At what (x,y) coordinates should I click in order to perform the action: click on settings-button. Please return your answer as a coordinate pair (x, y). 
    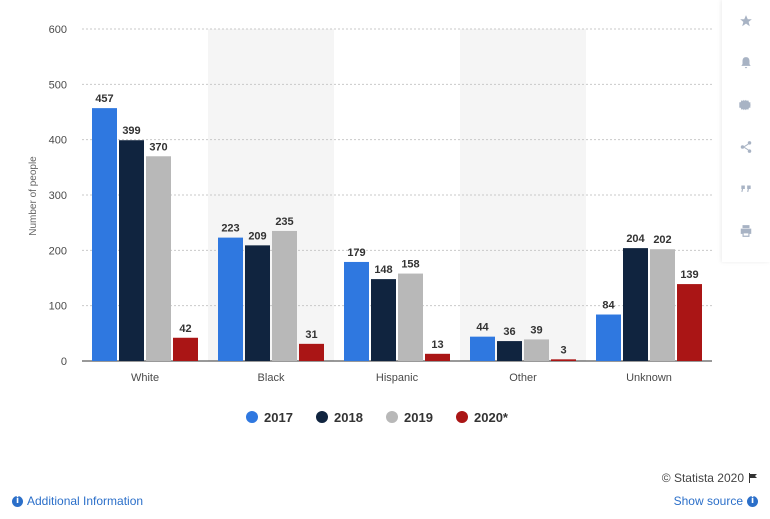
    Looking at the image, I should click on (746, 105).